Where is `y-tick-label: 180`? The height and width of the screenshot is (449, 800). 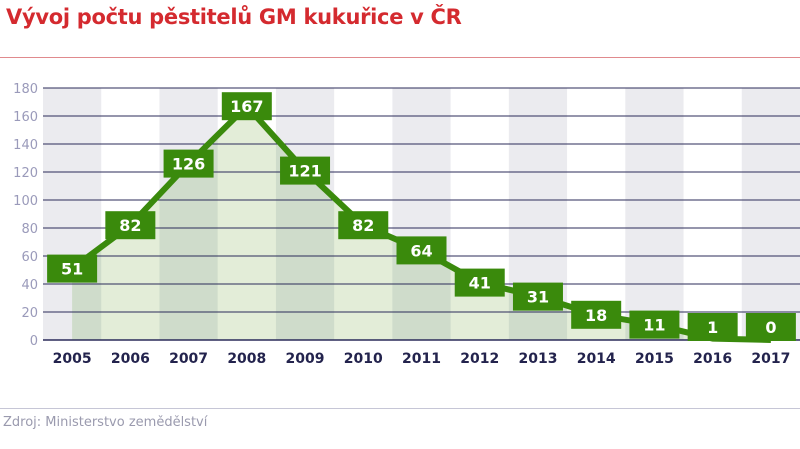
y-tick-label: 180 is located at coordinates (25, 89).